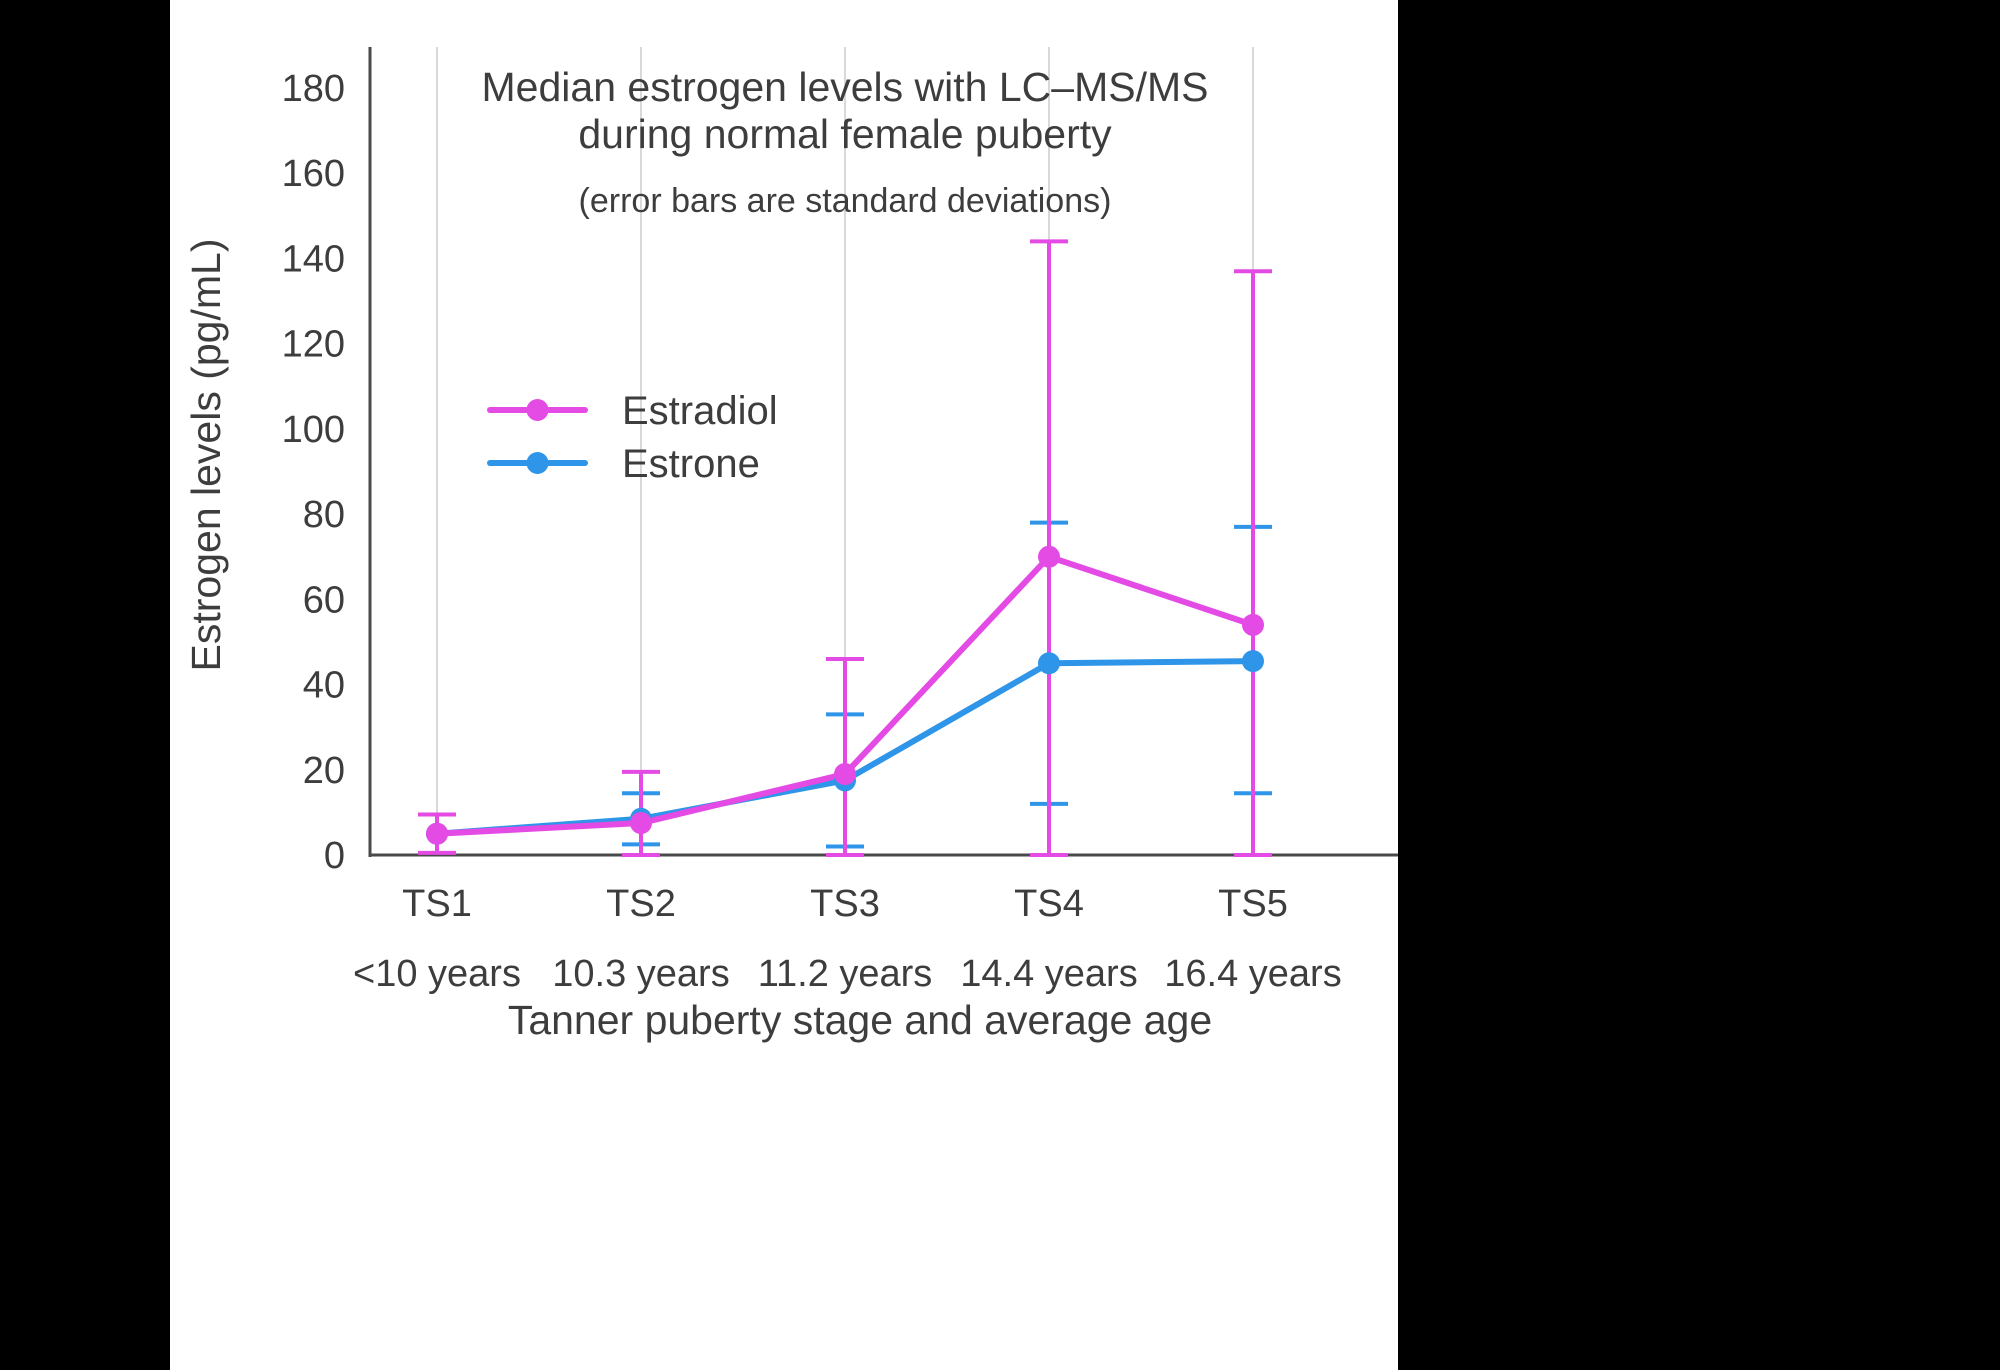 This screenshot has width=2000, height=1370. I want to click on y-tick-label: 160, so click(313, 174).